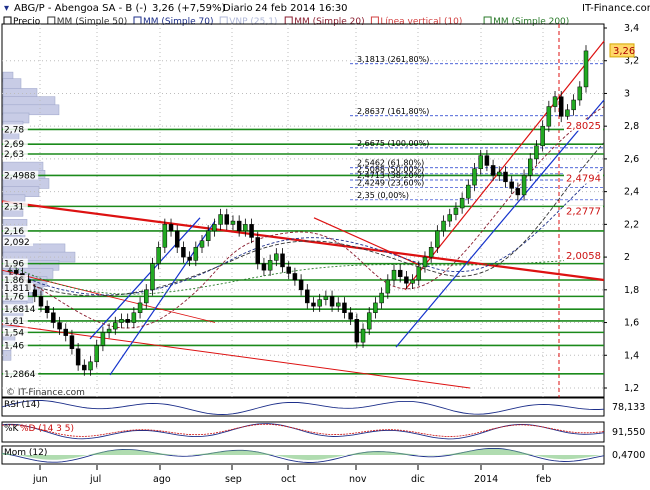 This screenshot has height=490, width=650. Describe the element at coordinates (14, 281) in the screenshot. I see `left-level-label: 1,86` at that location.